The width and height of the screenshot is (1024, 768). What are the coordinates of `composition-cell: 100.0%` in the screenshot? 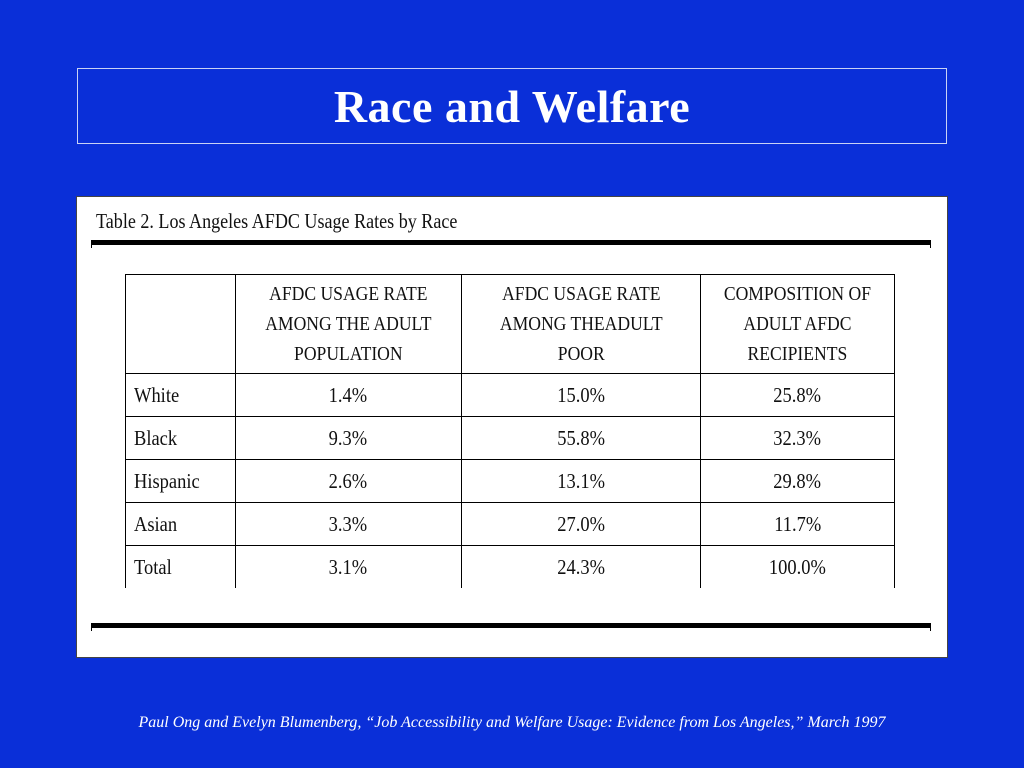 It's located at (797, 566).